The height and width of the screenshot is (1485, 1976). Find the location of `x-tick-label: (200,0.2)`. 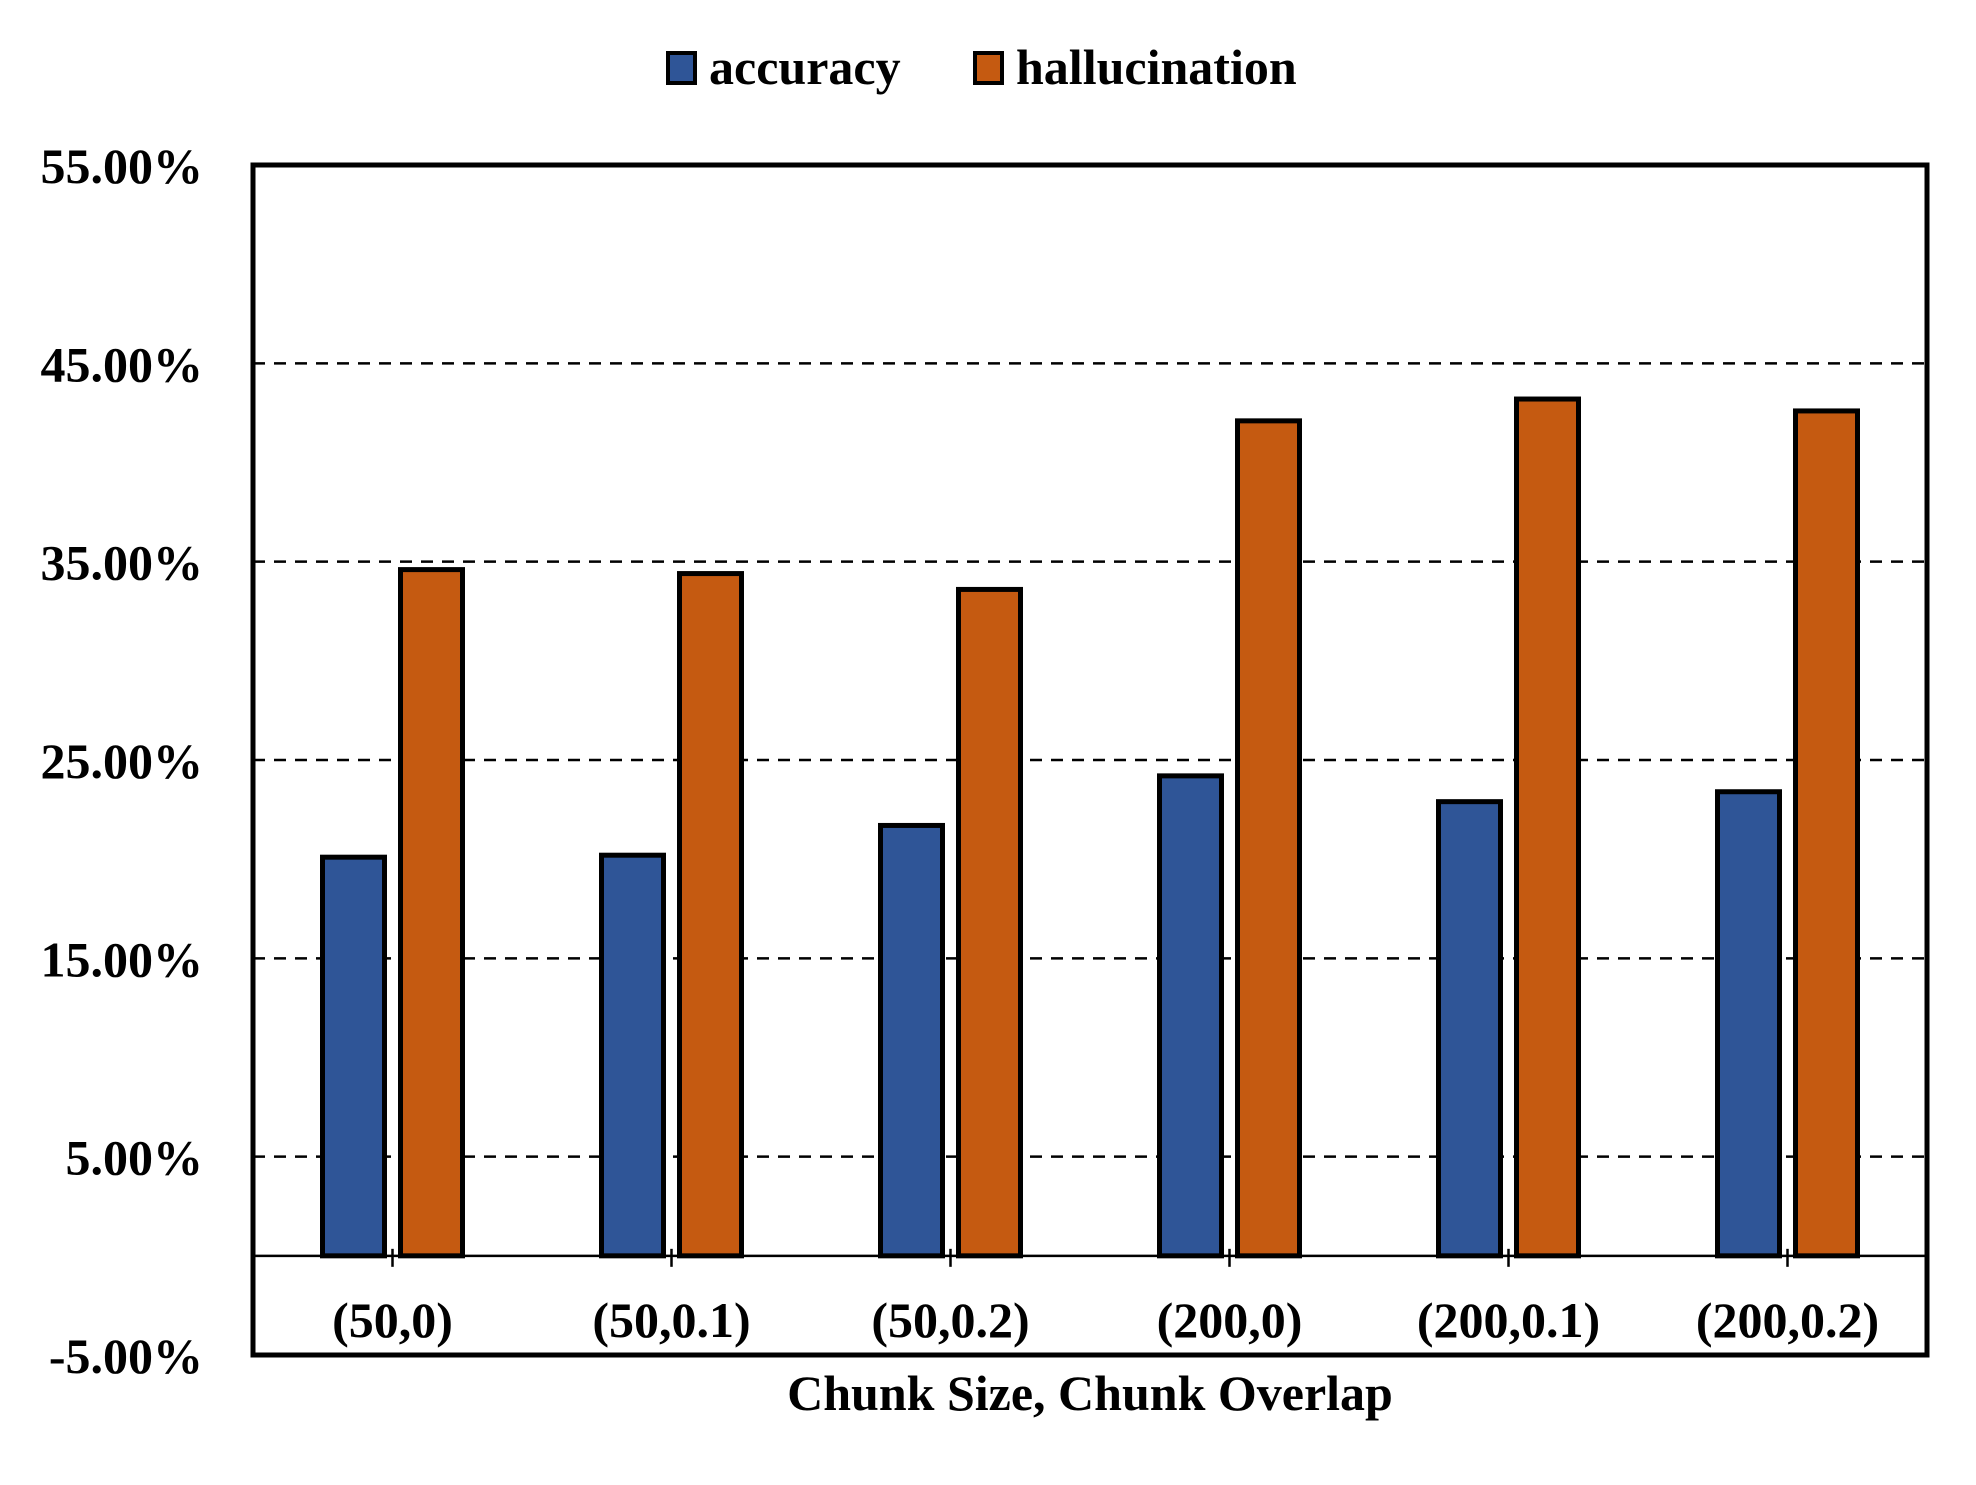

x-tick-label: (200,0.2) is located at coordinates (1787, 1320).